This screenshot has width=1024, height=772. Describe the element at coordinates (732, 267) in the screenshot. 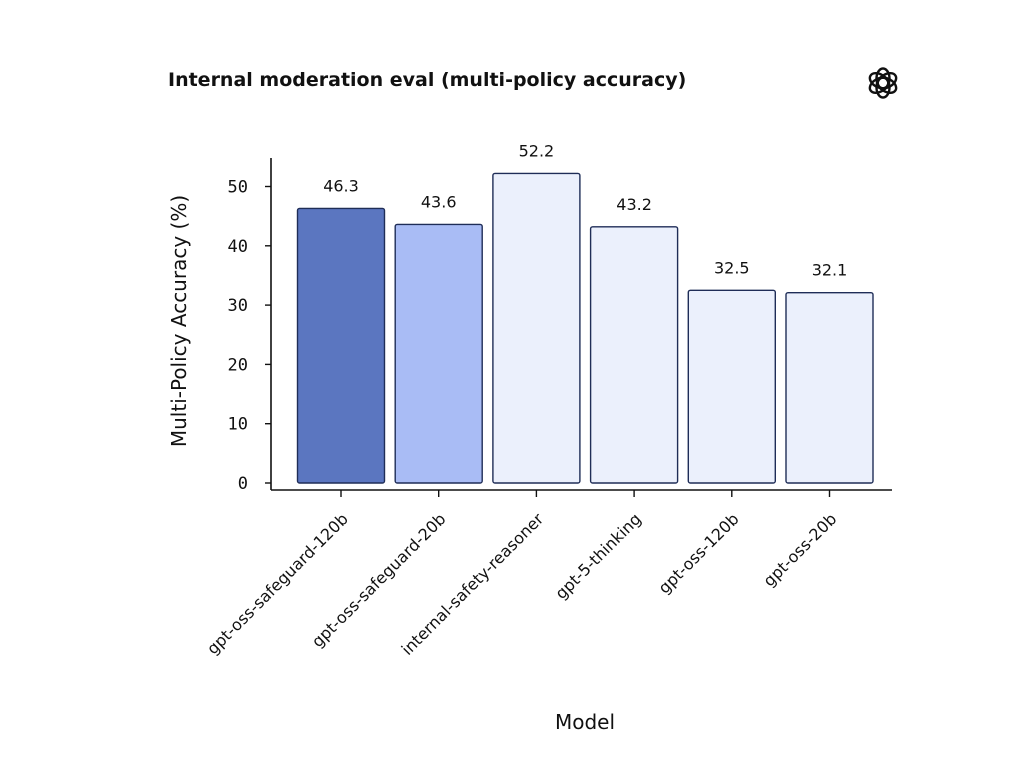

I see `value-label-gpt-oss-120b: 32.5` at that location.